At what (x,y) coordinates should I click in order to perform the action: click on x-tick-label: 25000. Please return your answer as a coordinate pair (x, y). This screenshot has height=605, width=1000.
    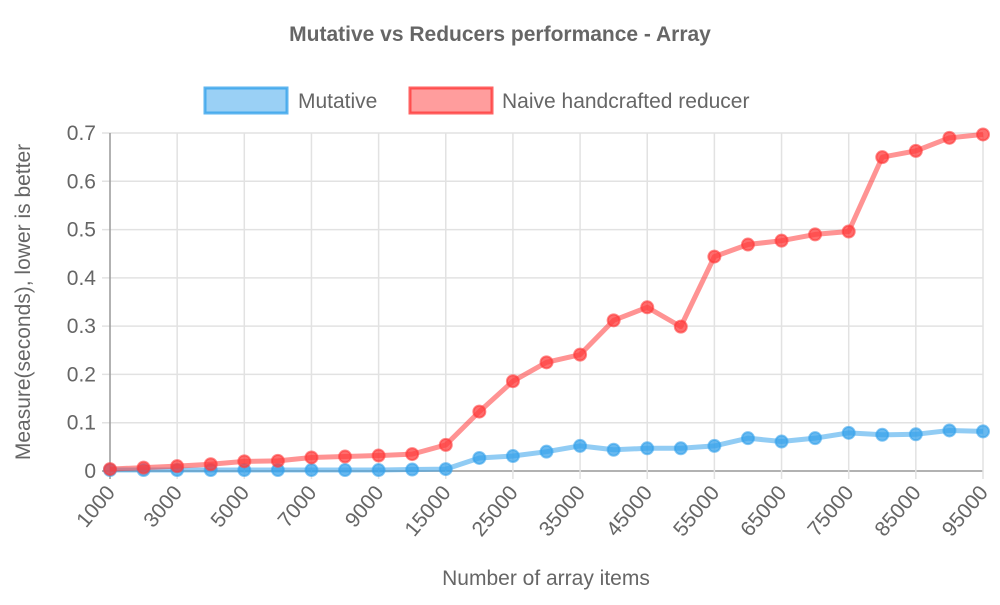
    Looking at the image, I should click on (495, 511).